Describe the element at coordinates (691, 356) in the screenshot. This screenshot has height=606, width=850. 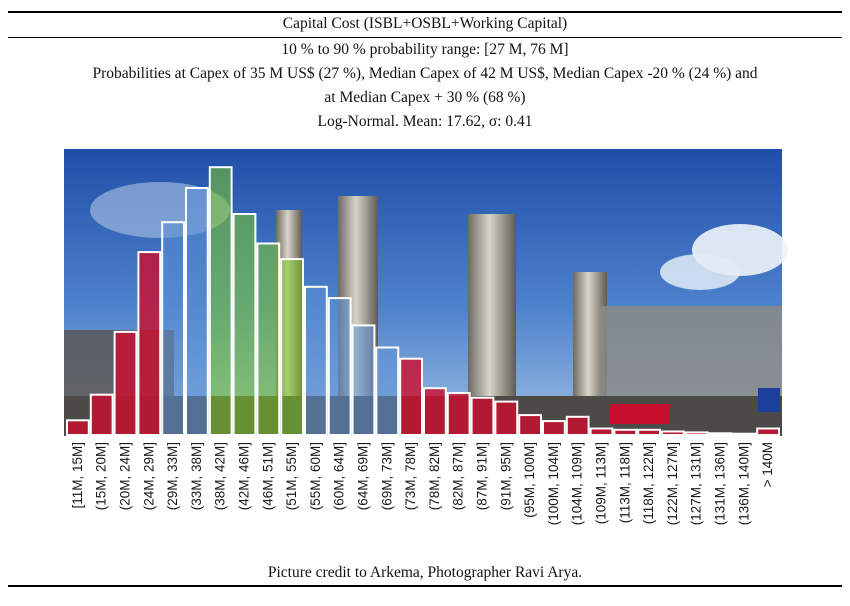
I see `process-unit` at that location.